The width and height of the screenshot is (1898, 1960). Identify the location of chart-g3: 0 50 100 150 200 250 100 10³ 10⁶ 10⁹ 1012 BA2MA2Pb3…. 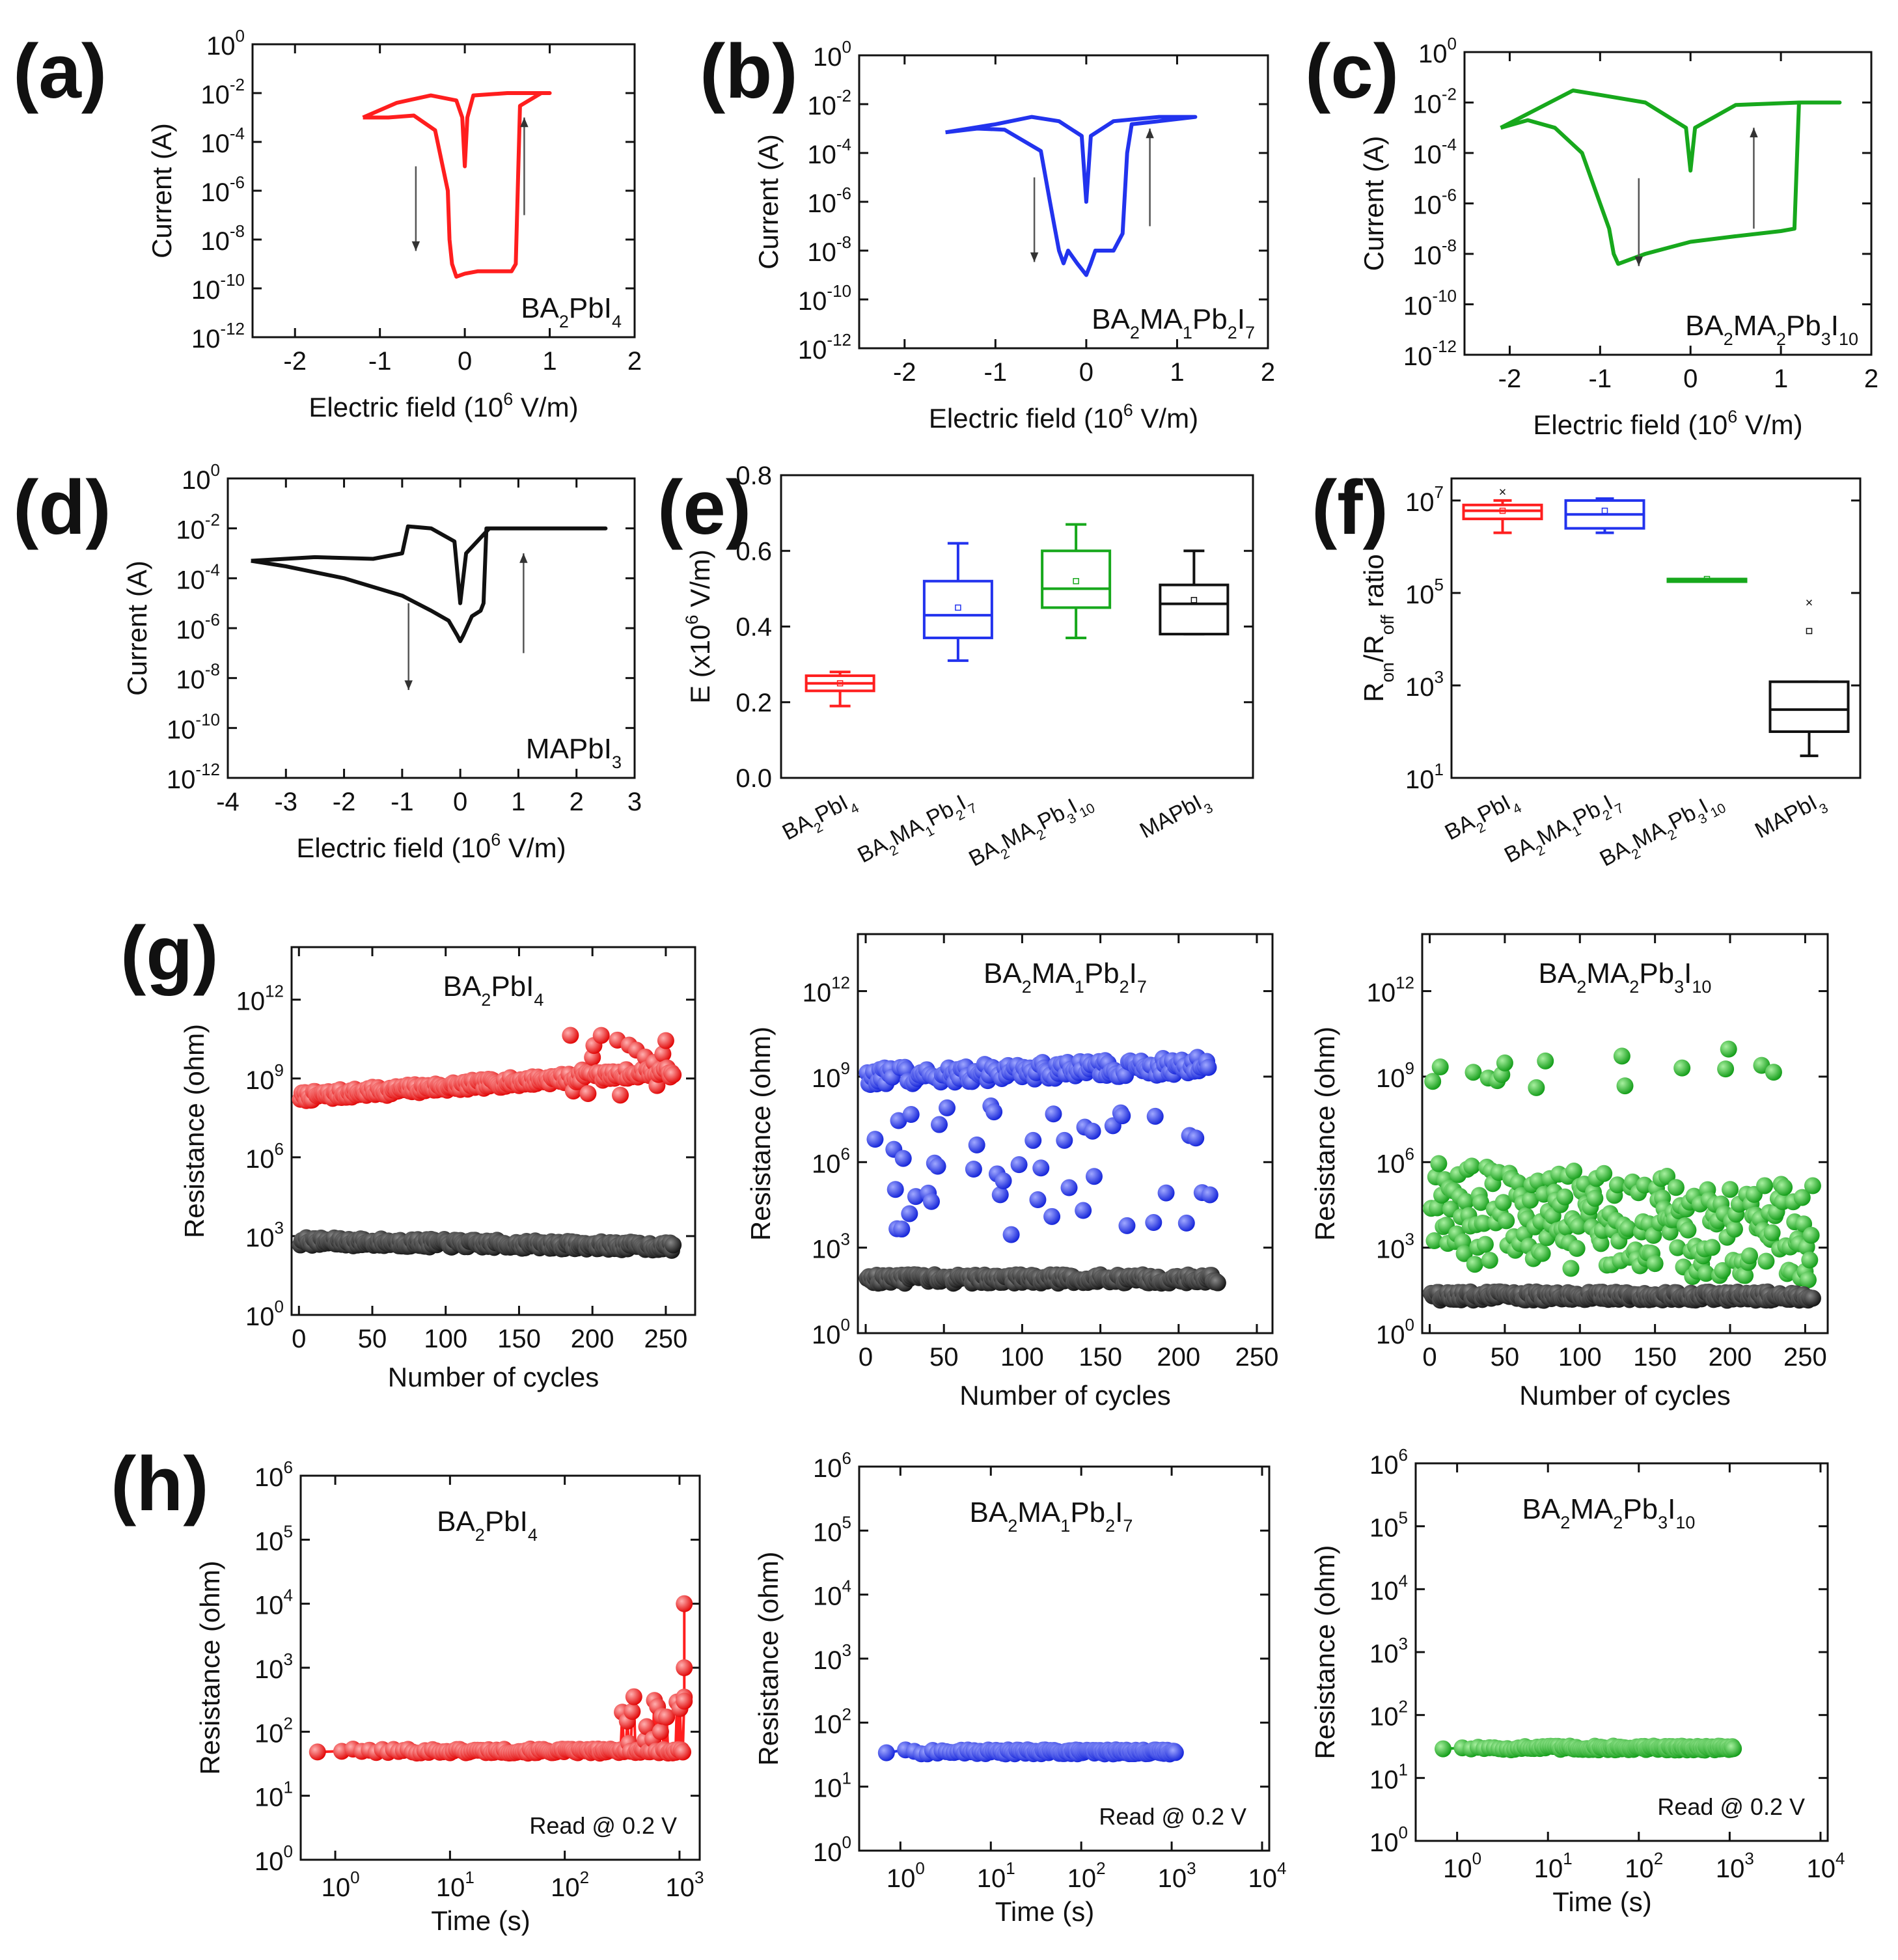
(1569, 1172).